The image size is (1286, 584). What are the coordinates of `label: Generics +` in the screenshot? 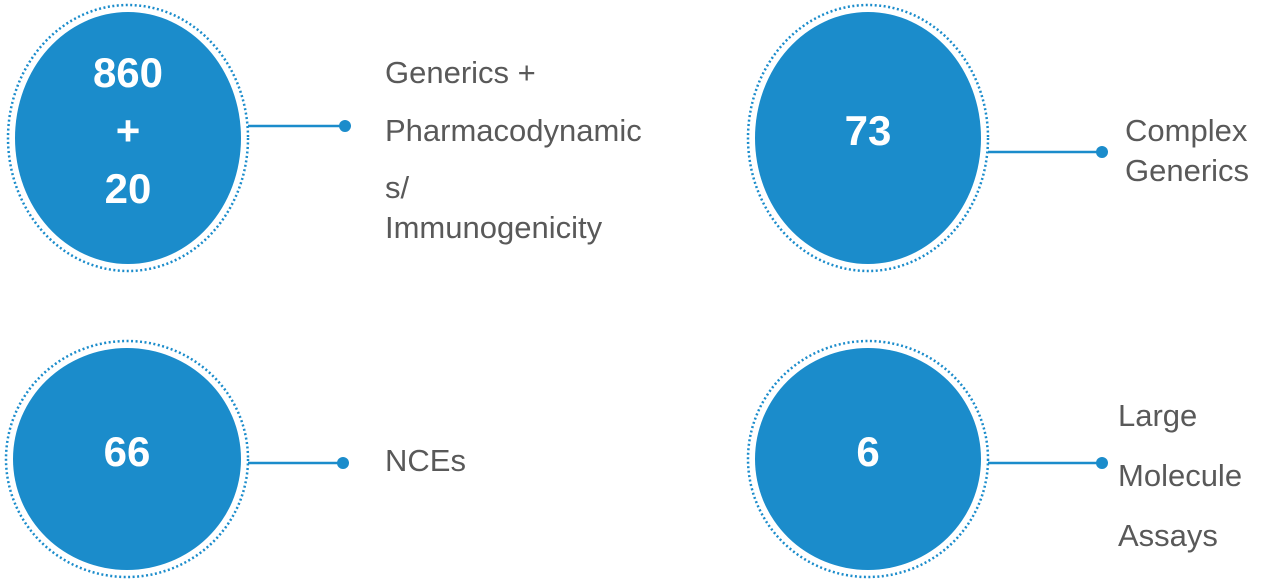 It's located at (460, 72).